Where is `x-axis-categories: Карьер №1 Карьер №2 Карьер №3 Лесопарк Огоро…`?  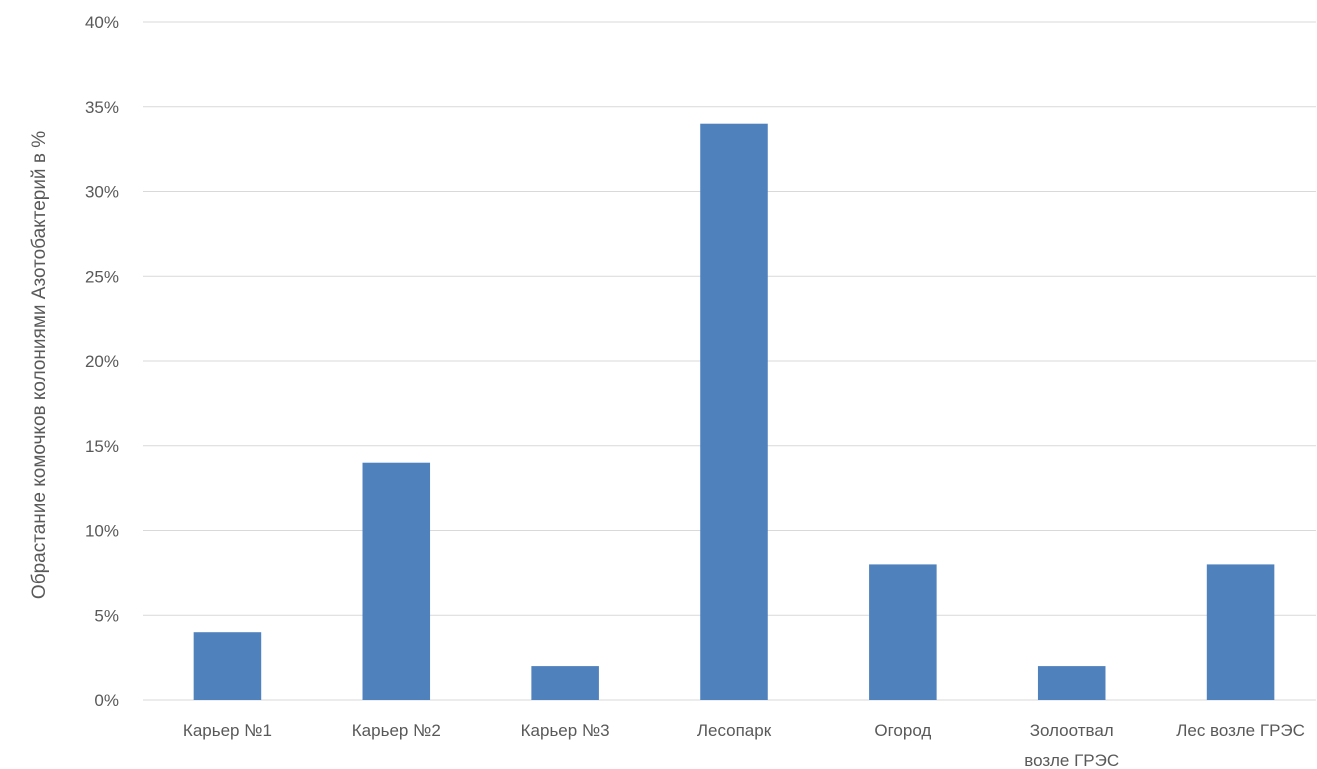
x-axis-categories: Карьер №1 Карьер №2 Карьер №3 Лесопарк Огоро… is located at coordinates (744, 745).